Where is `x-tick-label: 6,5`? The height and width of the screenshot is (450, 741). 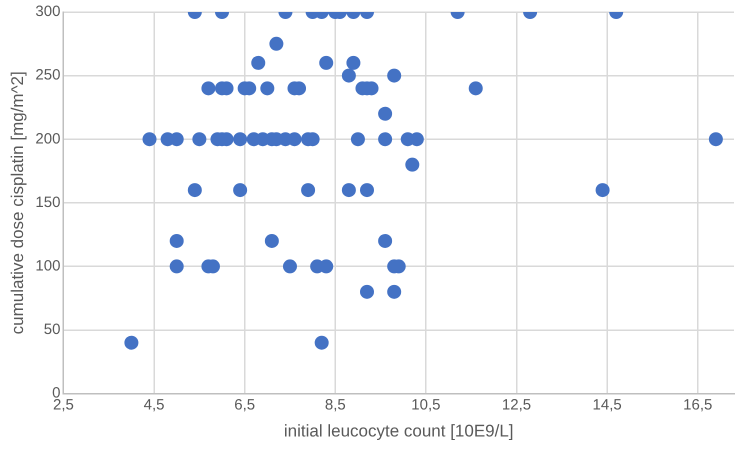 x-tick-label: 6,5 is located at coordinates (245, 405).